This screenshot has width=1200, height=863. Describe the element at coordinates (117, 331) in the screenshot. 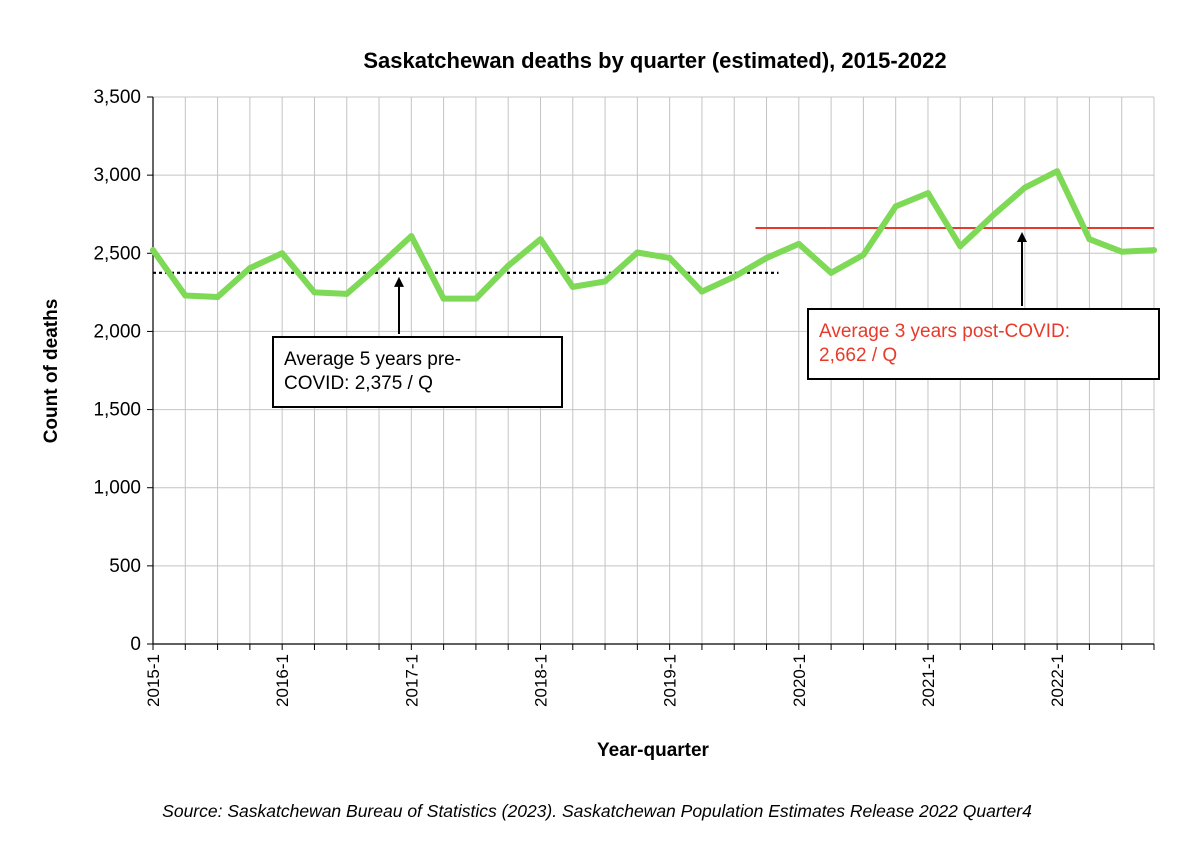

I see `y-tick-label: 2,000` at that location.